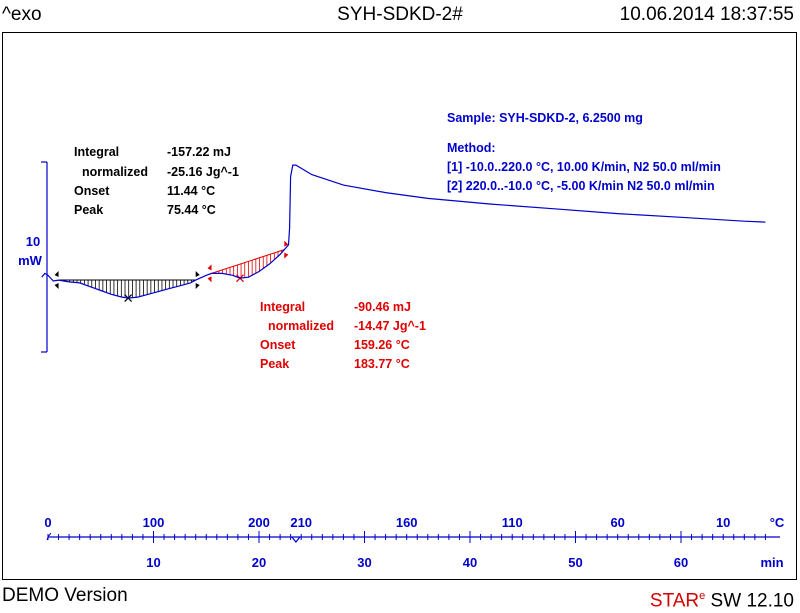  Describe the element at coordinates (301, 326) in the screenshot. I see `result2-normalized-label: normalized` at that location.